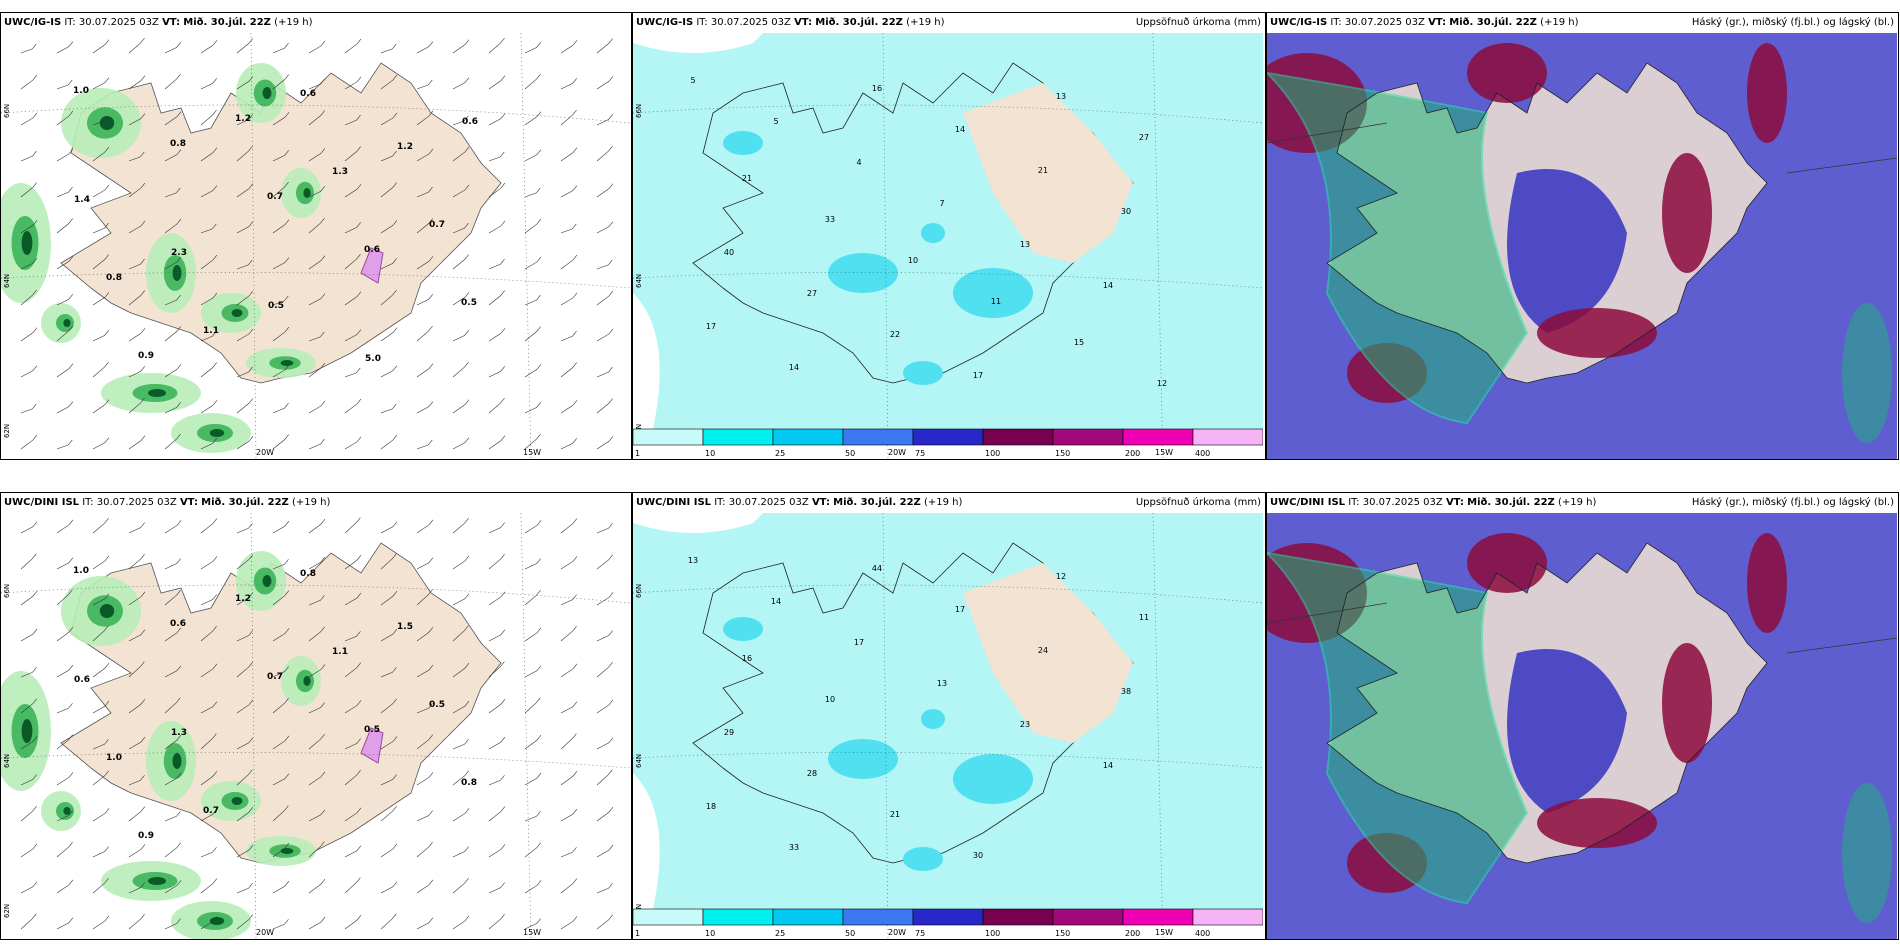  Describe the element at coordinates (747, 658) in the screenshot. I see `precip-value-label: 16` at that location.